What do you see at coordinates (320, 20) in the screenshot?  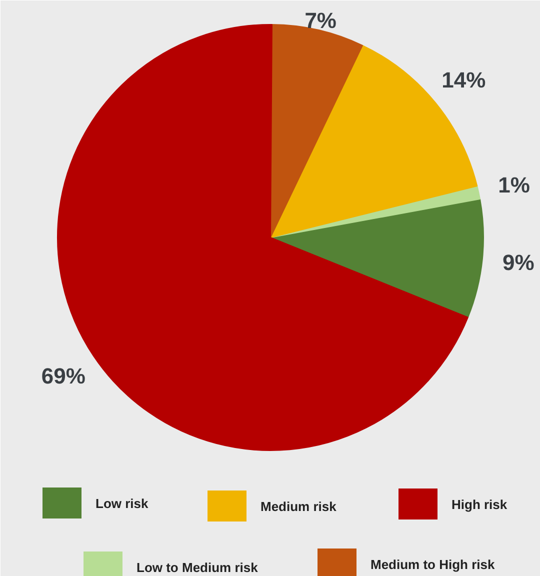 I see `data-label: 7%` at bounding box center [320, 20].